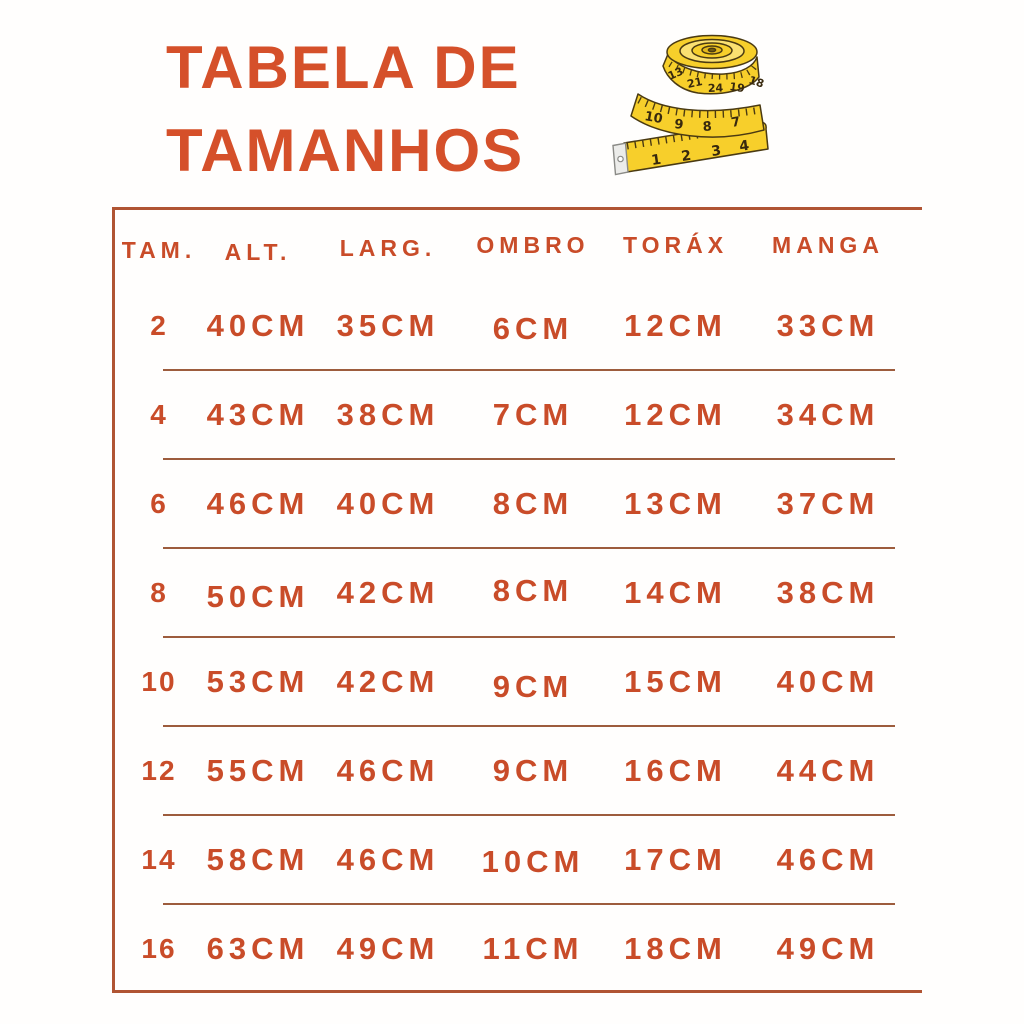 The image size is (1024, 1024). Describe the element at coordinates (343, 67) in the screenshot. I see `title-line-1: TABELA DE` at that location.